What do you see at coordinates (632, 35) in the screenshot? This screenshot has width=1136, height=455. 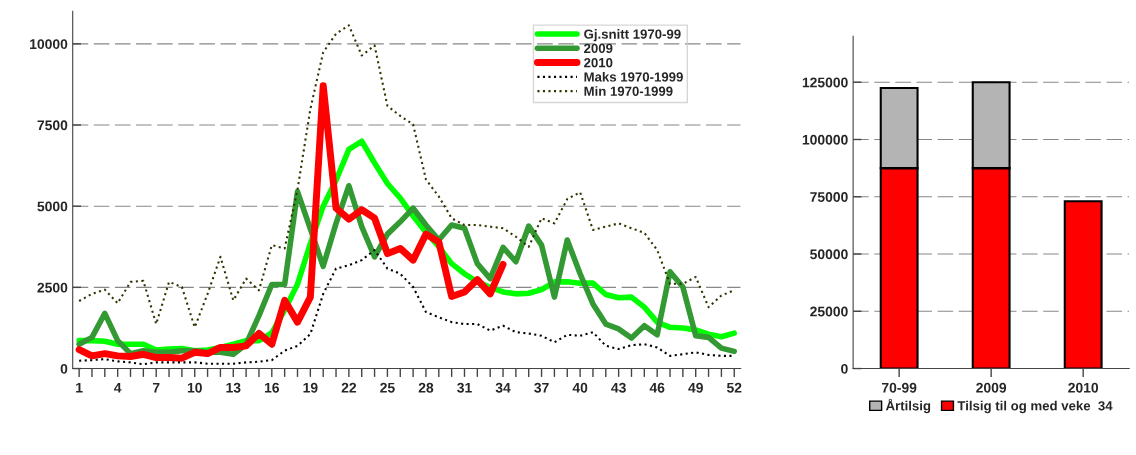 I see `legend-label: Gj.snitt 1970-99` at bounding box center [632, 35].